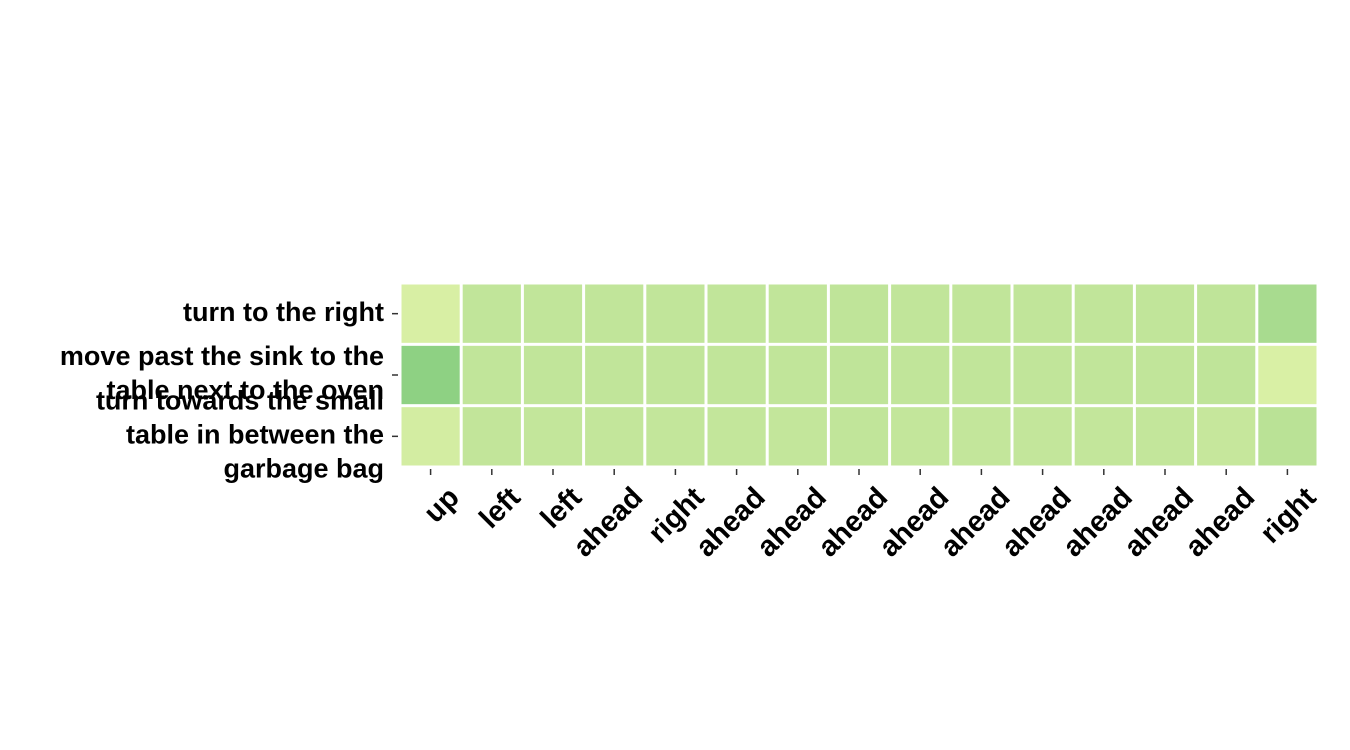 The width and height of the screenshot is (1350, 750). What do you see at coordinates (491, 375) in the screenshot?
I see `heatmap-cell-r1-c1` at bounding box center [491, 375].